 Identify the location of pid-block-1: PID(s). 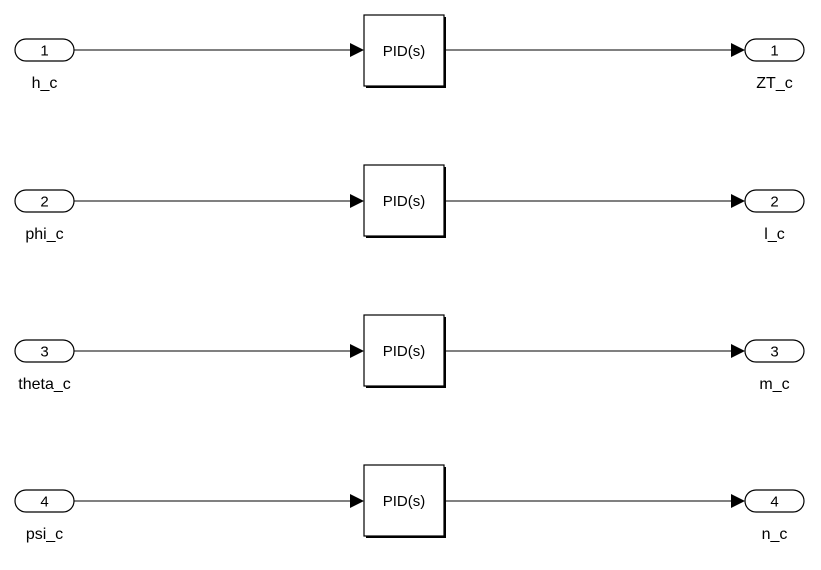
(404, 51).